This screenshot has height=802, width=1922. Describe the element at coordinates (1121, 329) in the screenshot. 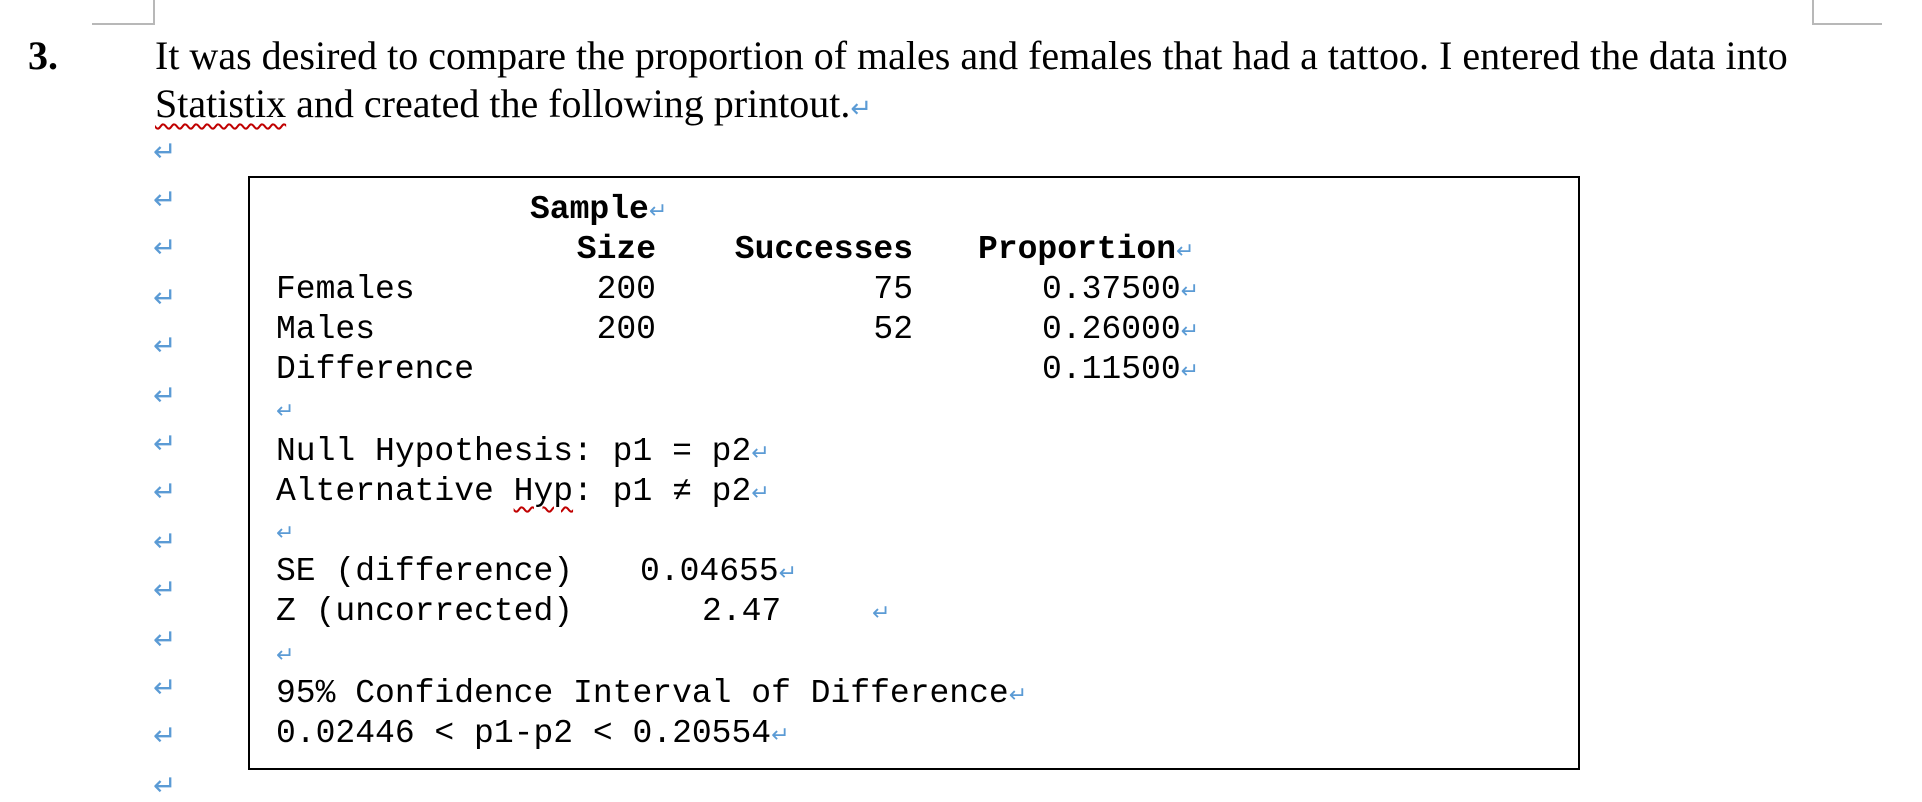

I see `row-proportion: 0.26000↵` at that location.